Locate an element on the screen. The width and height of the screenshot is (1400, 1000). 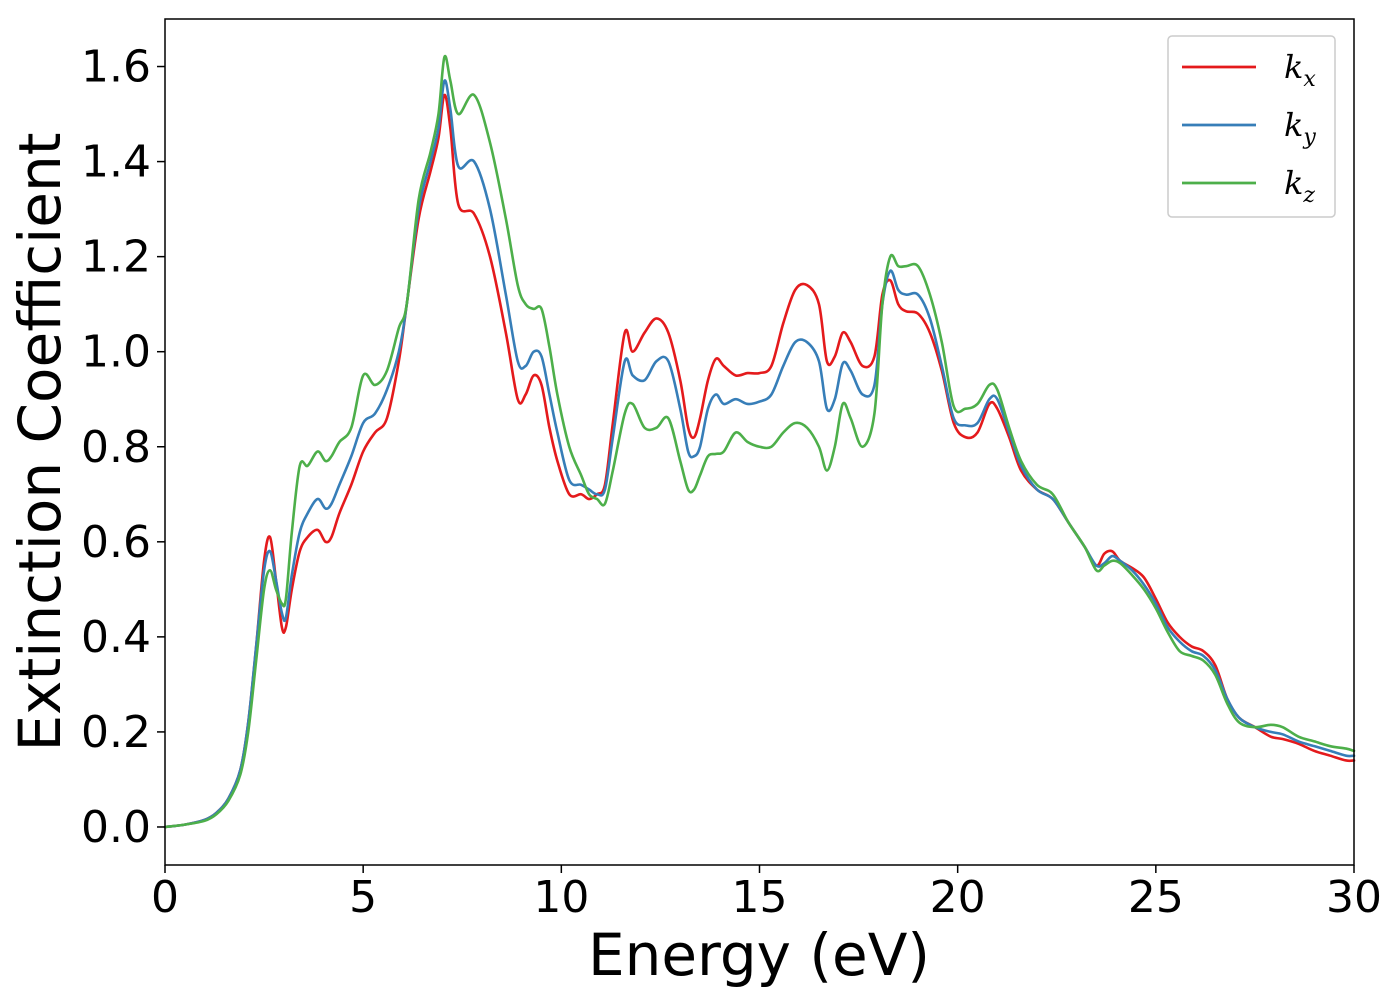
x-tick-label: 20 is located at coordinates (958, 897).